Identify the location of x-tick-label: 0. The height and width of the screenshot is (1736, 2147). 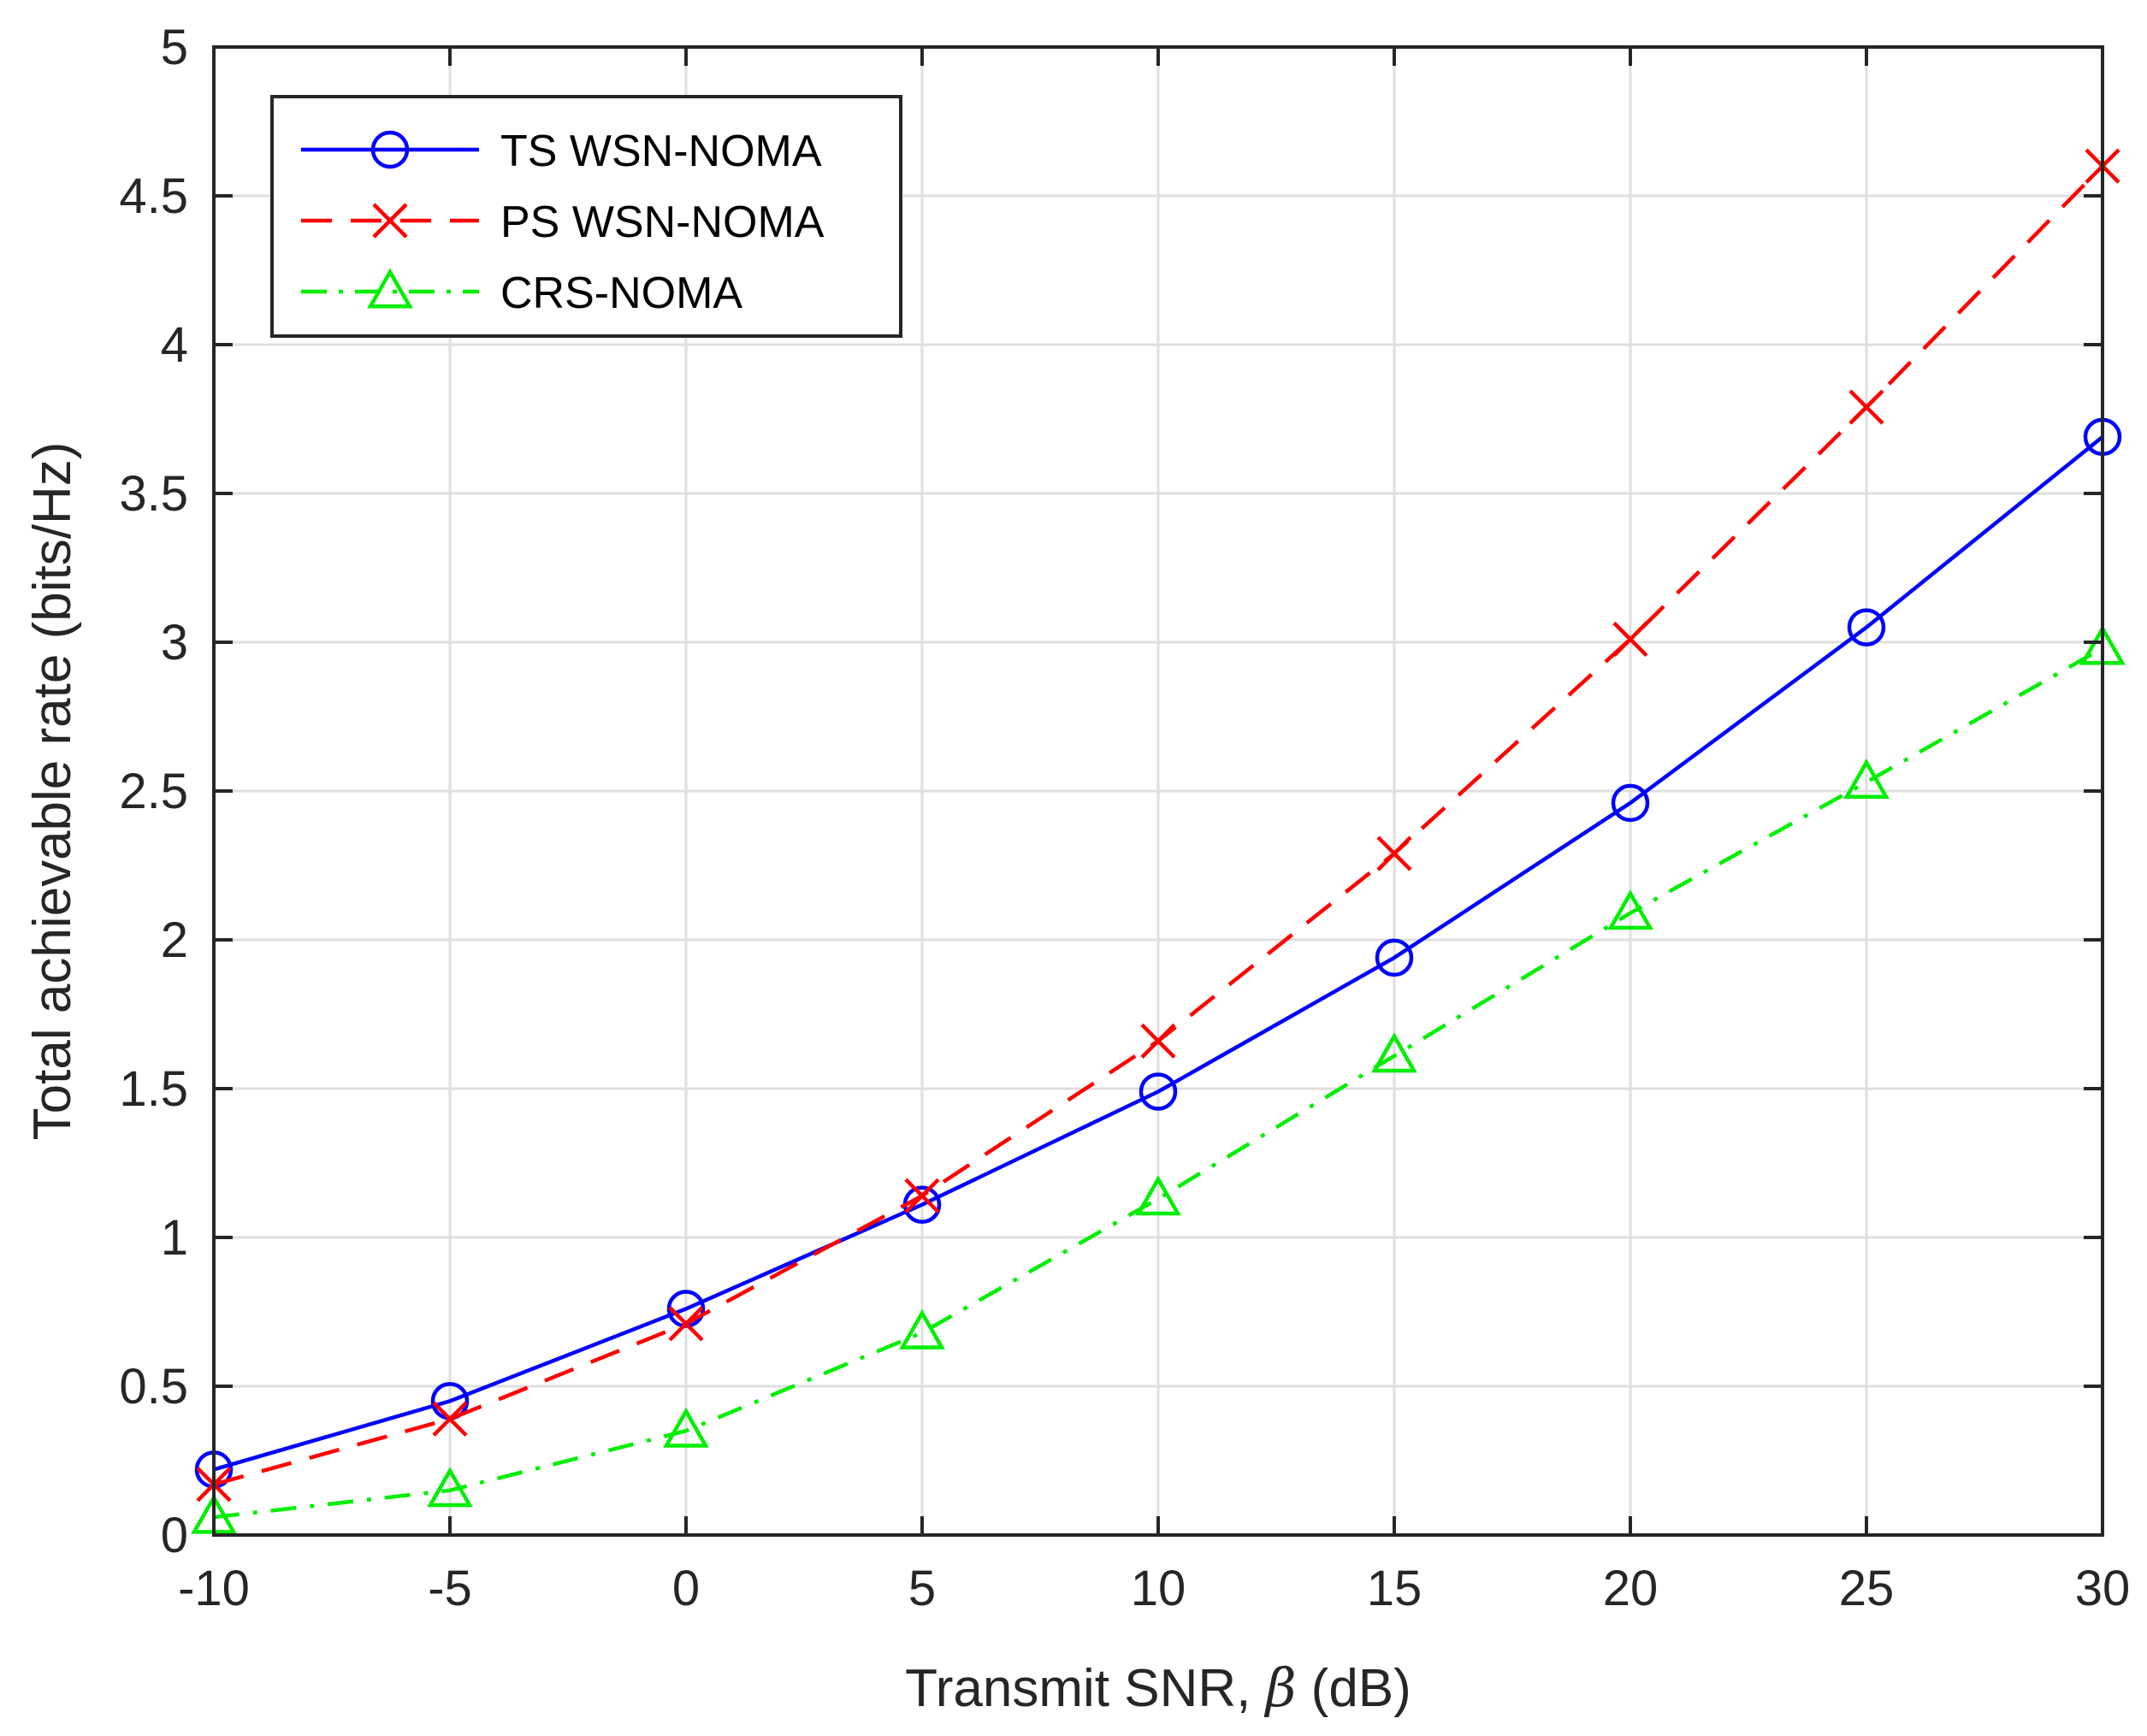
(686, 1589).